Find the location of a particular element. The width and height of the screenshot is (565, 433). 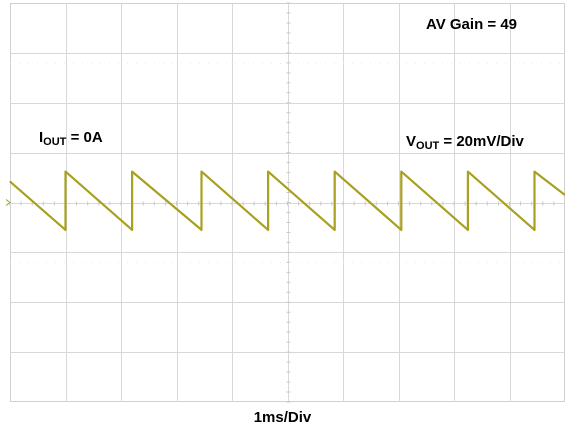

channel-ground-marker is located at coordinates (8, 202).